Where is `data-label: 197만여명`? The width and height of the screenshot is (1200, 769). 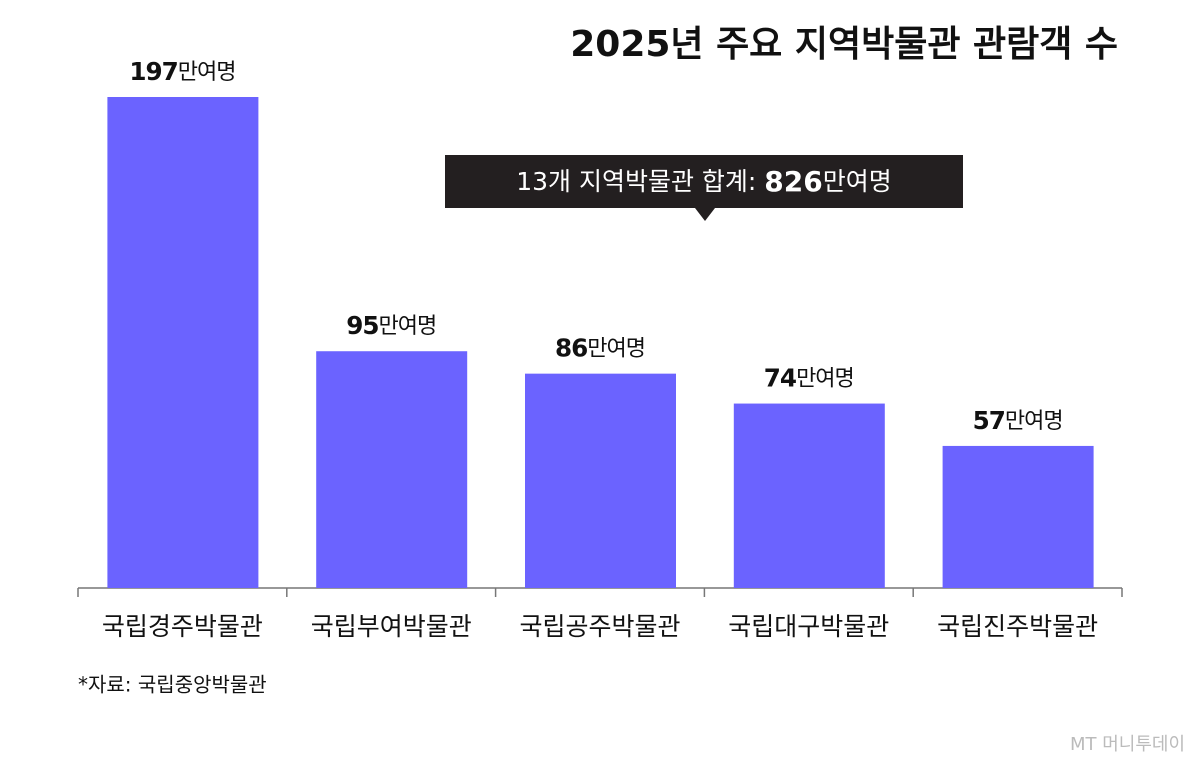 data-label: 197만여명 is located at coordinates (182, 71).